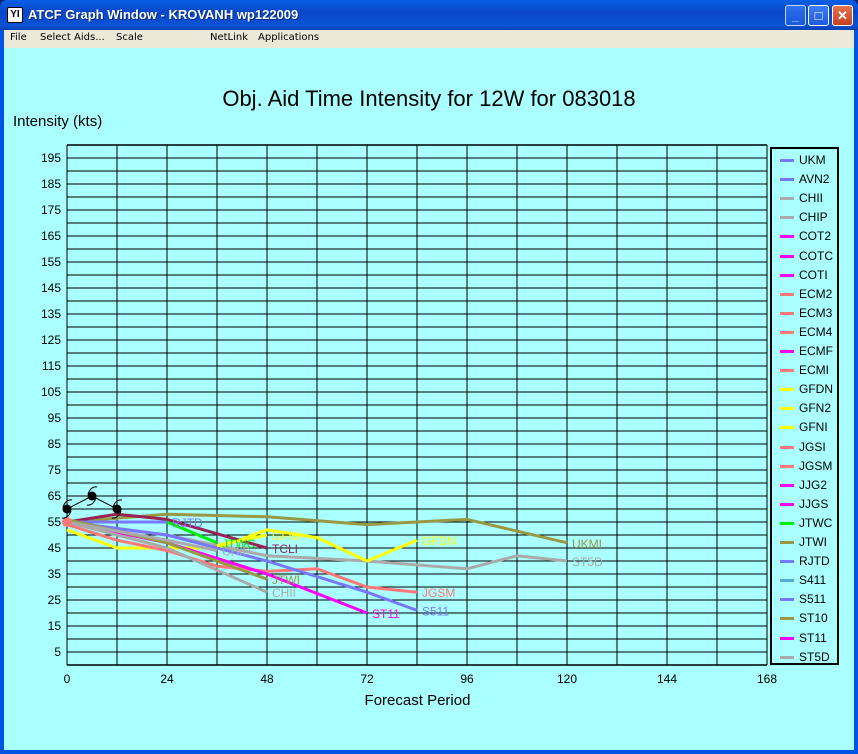 The image size is (858, 754). I want to click on minimize-button: _, so click(795, 15).